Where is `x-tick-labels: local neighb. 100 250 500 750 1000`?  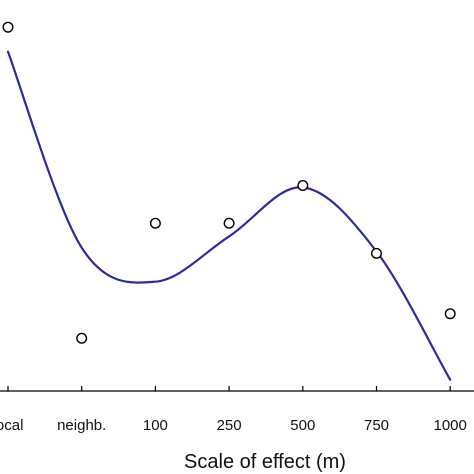
x-tick-labels: local neighb. 100 250 500 750 1000 is located at coordinates (233, 425).